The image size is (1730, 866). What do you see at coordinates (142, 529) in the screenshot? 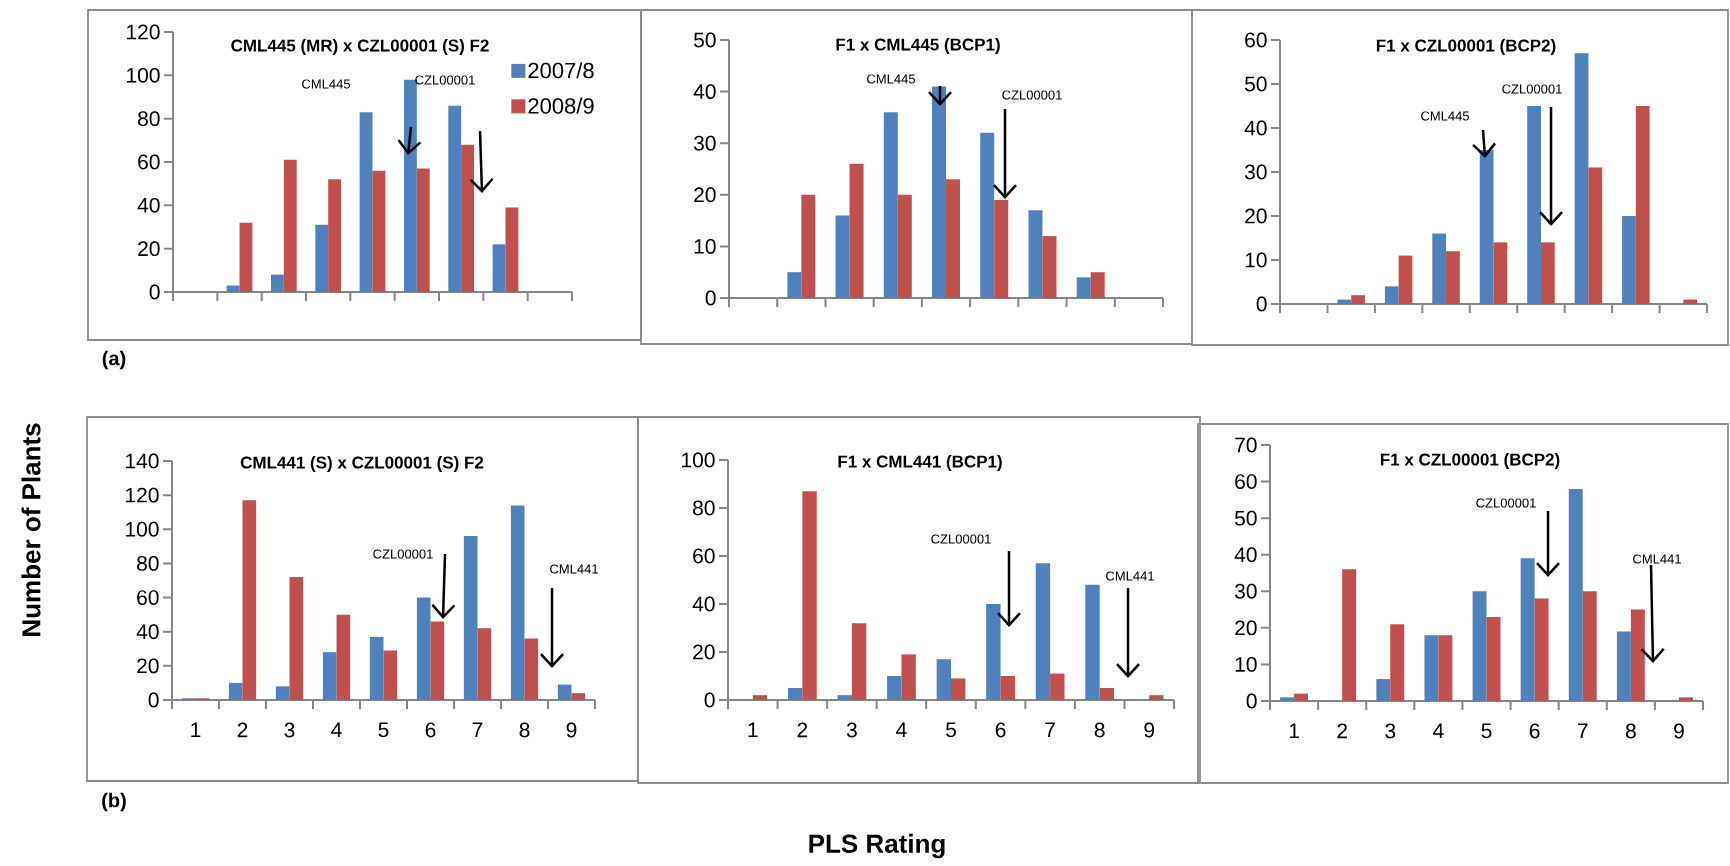
I see `y-tick-label: 100` at bounding box center [142, 529].